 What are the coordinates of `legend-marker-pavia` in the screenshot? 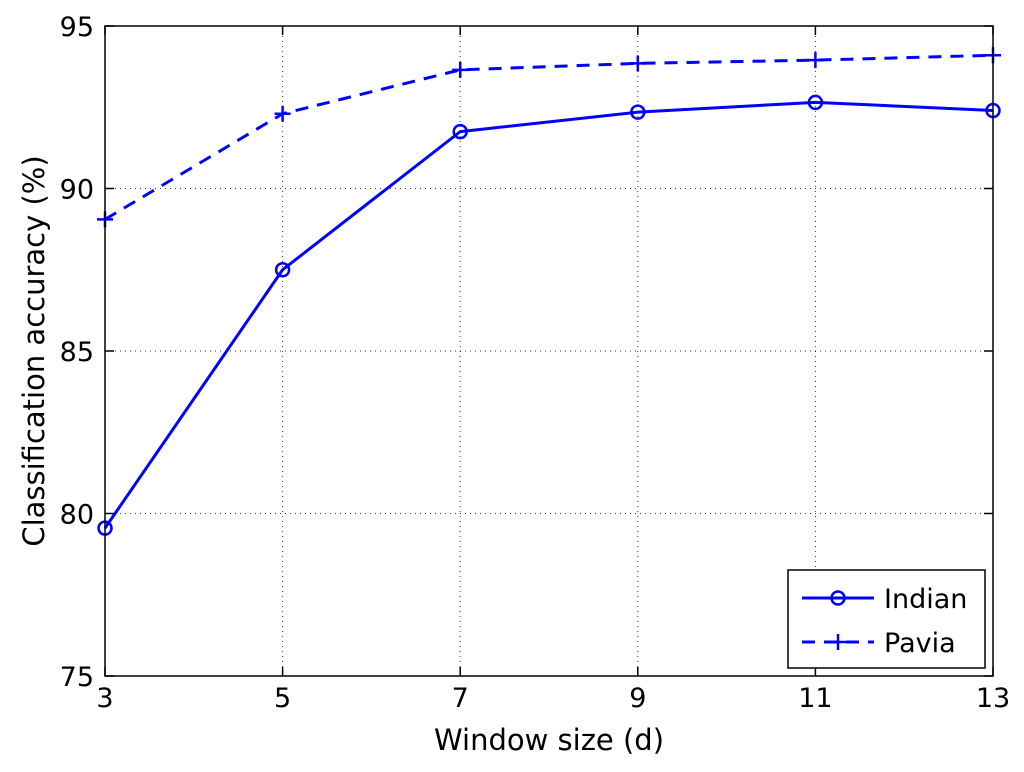 It's located at (838, 642).